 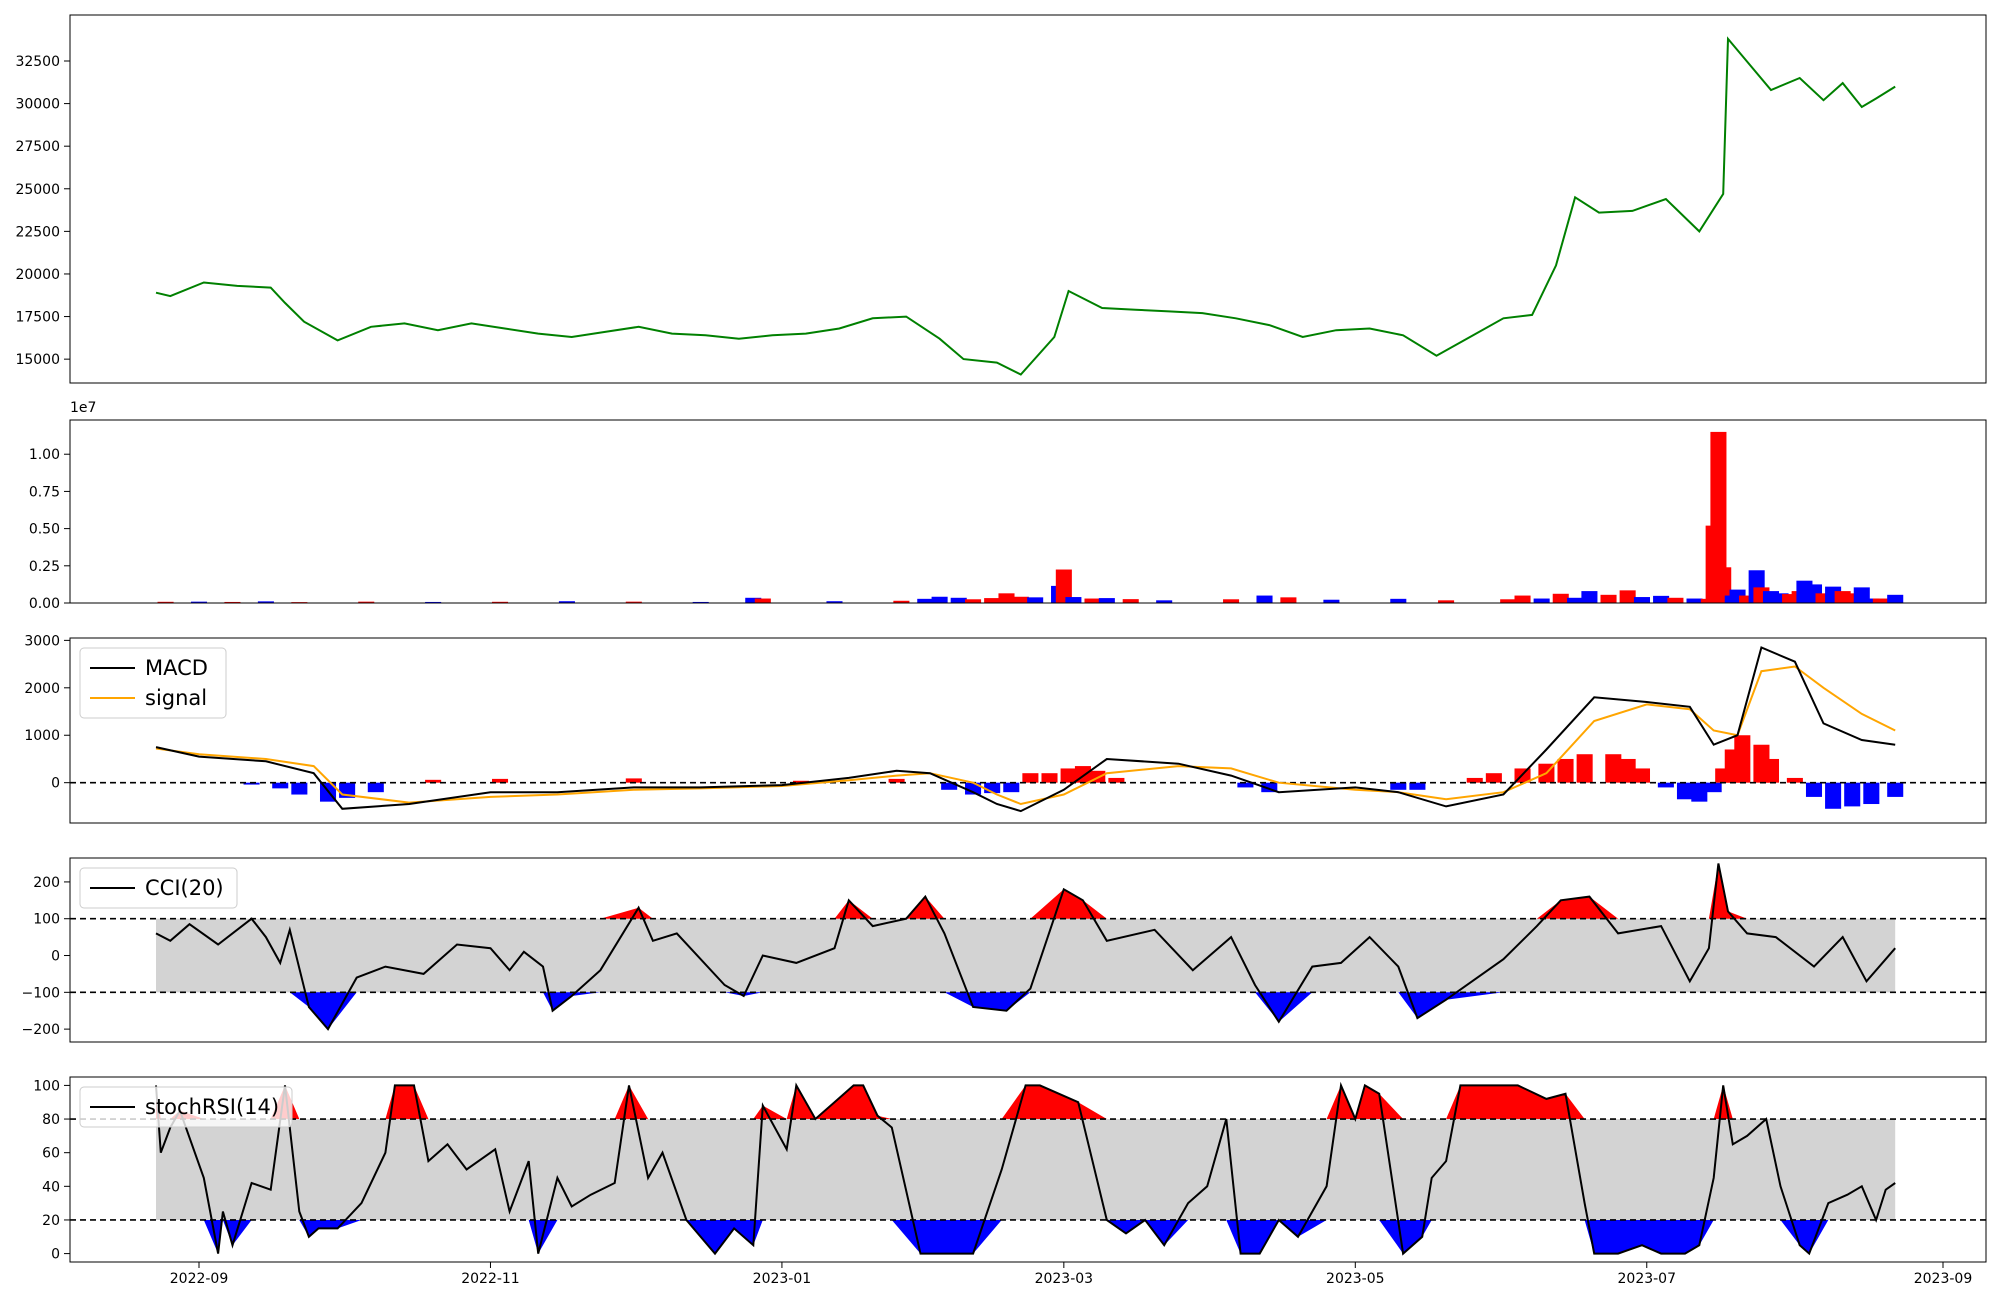 What do you see at coordinates (37, 190) in the screenshot?
I see `price-ytick-label: 25000` at bounding box center [37, 190].